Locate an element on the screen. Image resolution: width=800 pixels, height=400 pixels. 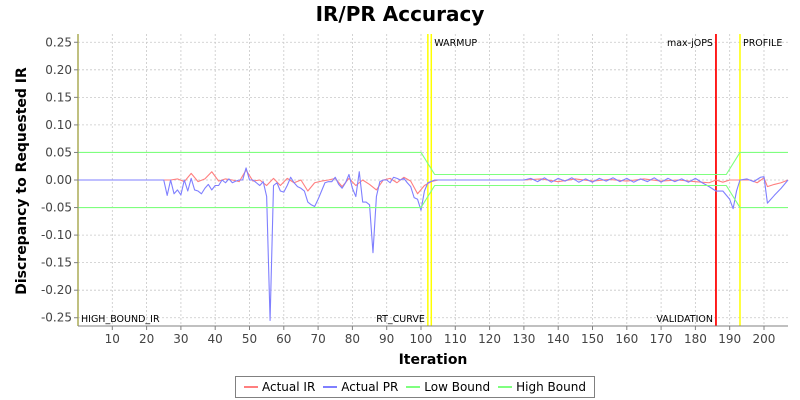
x-tick-label: 200 is located at coordinates (764, 339).